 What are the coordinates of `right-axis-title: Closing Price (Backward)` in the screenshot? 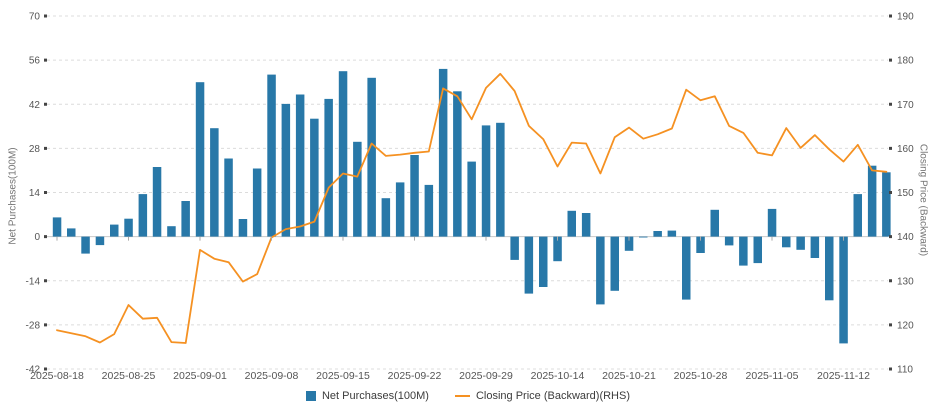 It's located at (923, 200).